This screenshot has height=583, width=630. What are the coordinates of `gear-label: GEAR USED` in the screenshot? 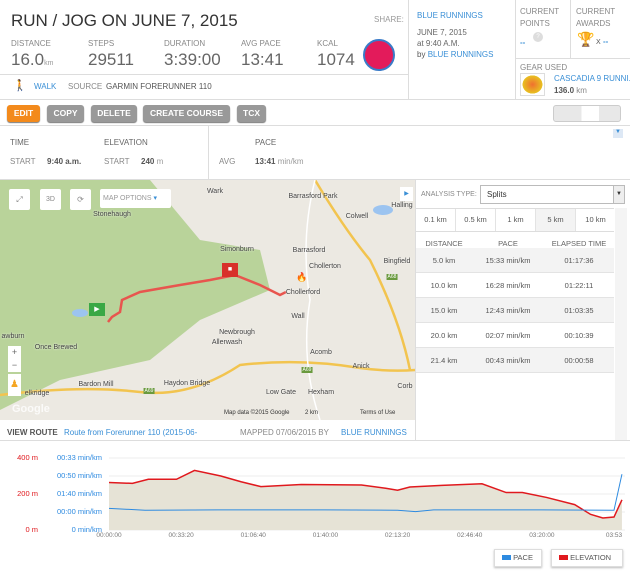 It's located at (544, 67).